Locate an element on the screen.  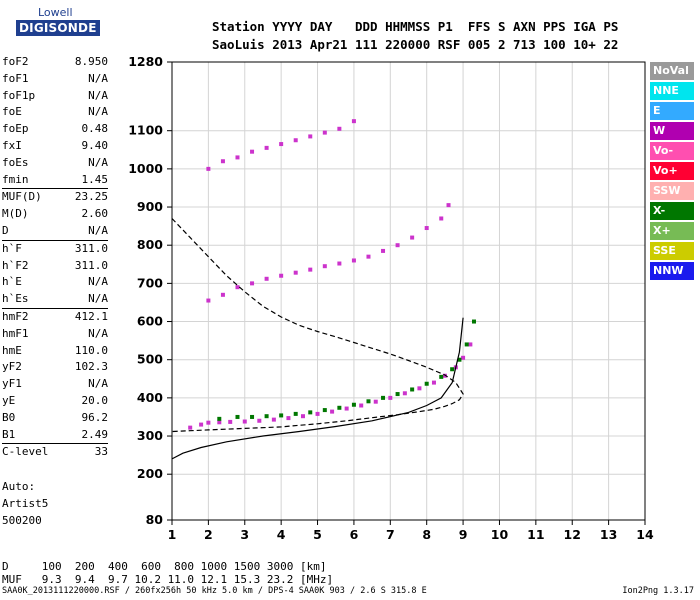
legend-item: X- is located at coordinates (672, 211).